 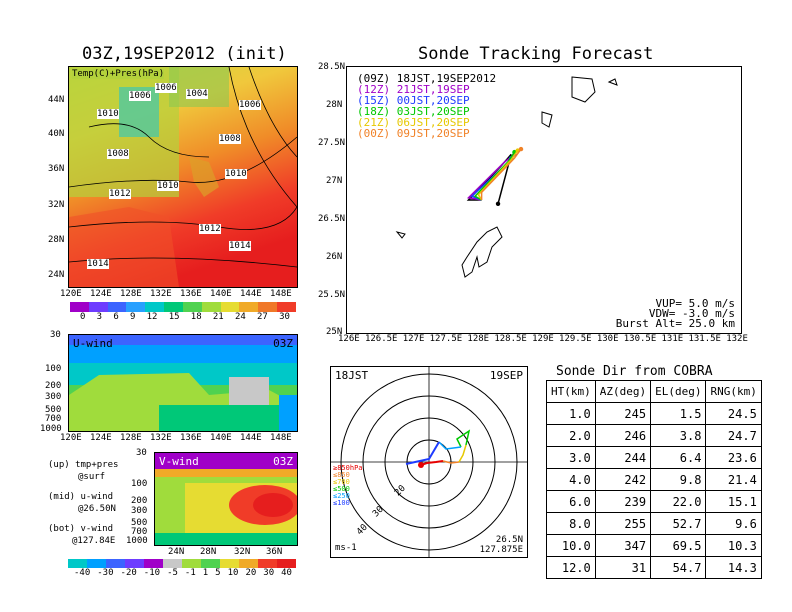 What do you see at coordinates (733, 479) in the screenshot?
I see `table-cell: 21.4` at bounding box center [733, 479].